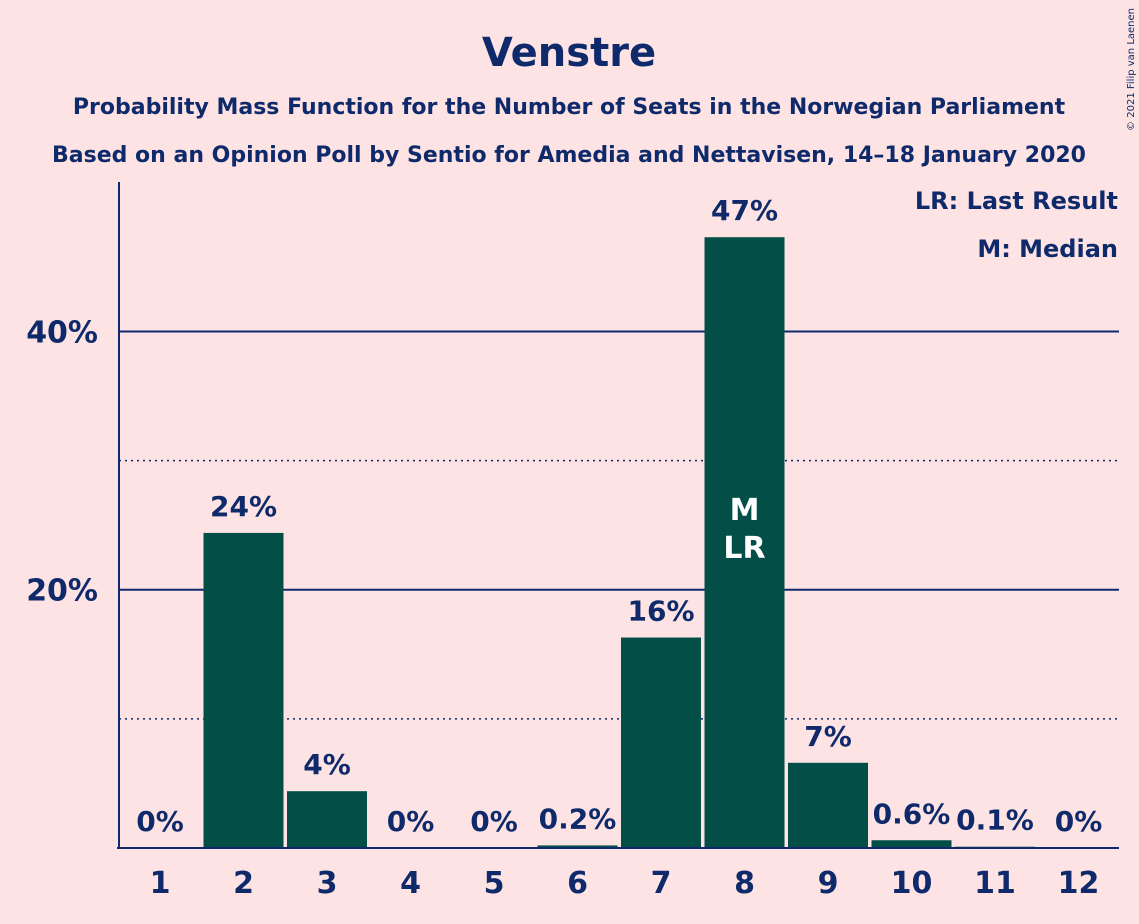 The width and height of the screenshot is (1139, 924). Describe the element at coordinates (661, 883) in the screenshot. I see `x-tick-label: 7` at that location.